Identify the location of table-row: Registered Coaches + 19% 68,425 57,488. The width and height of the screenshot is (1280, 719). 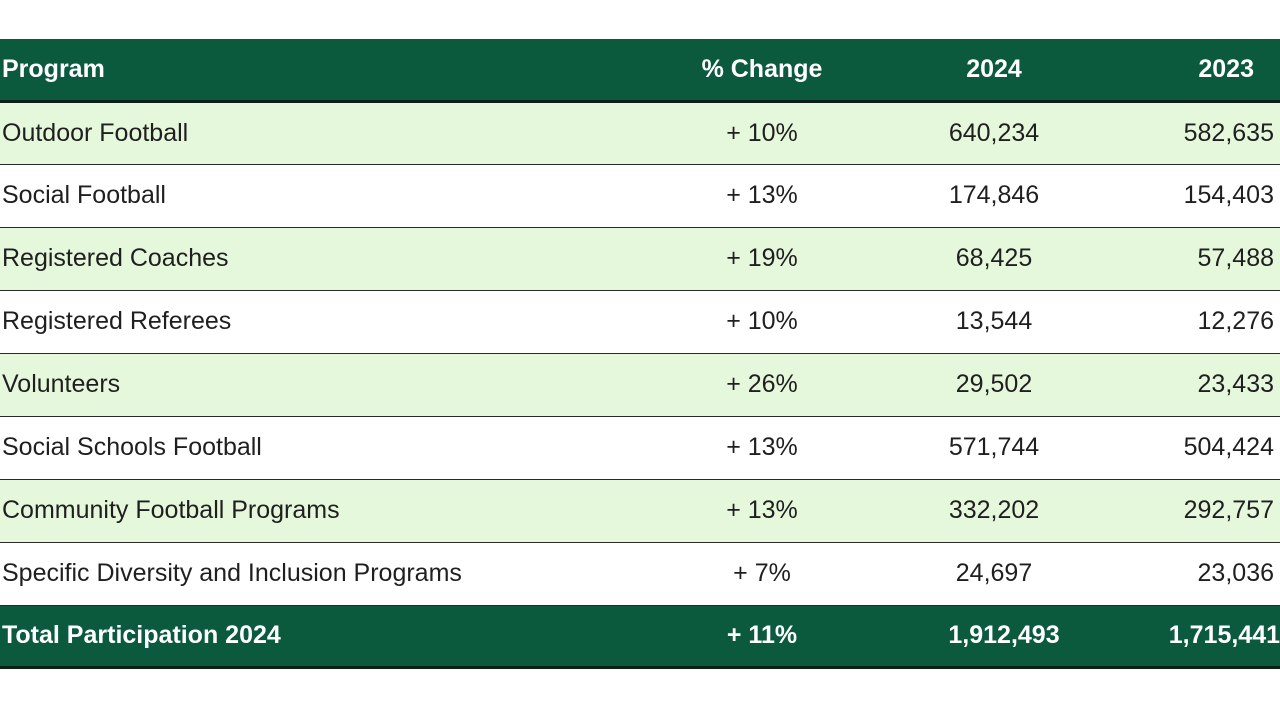
(640, 259).